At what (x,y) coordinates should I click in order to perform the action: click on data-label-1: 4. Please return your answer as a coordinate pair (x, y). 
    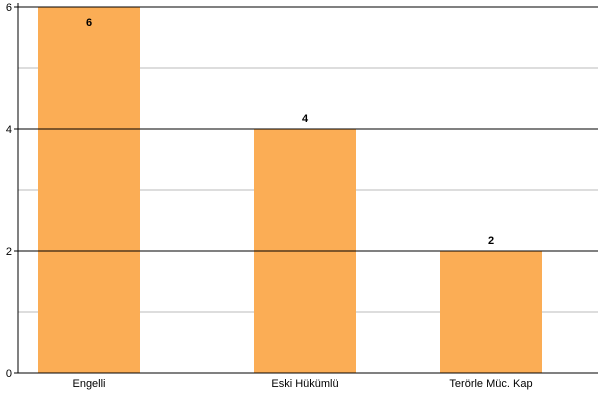
    Looking at the image, I should click on (305, 119).